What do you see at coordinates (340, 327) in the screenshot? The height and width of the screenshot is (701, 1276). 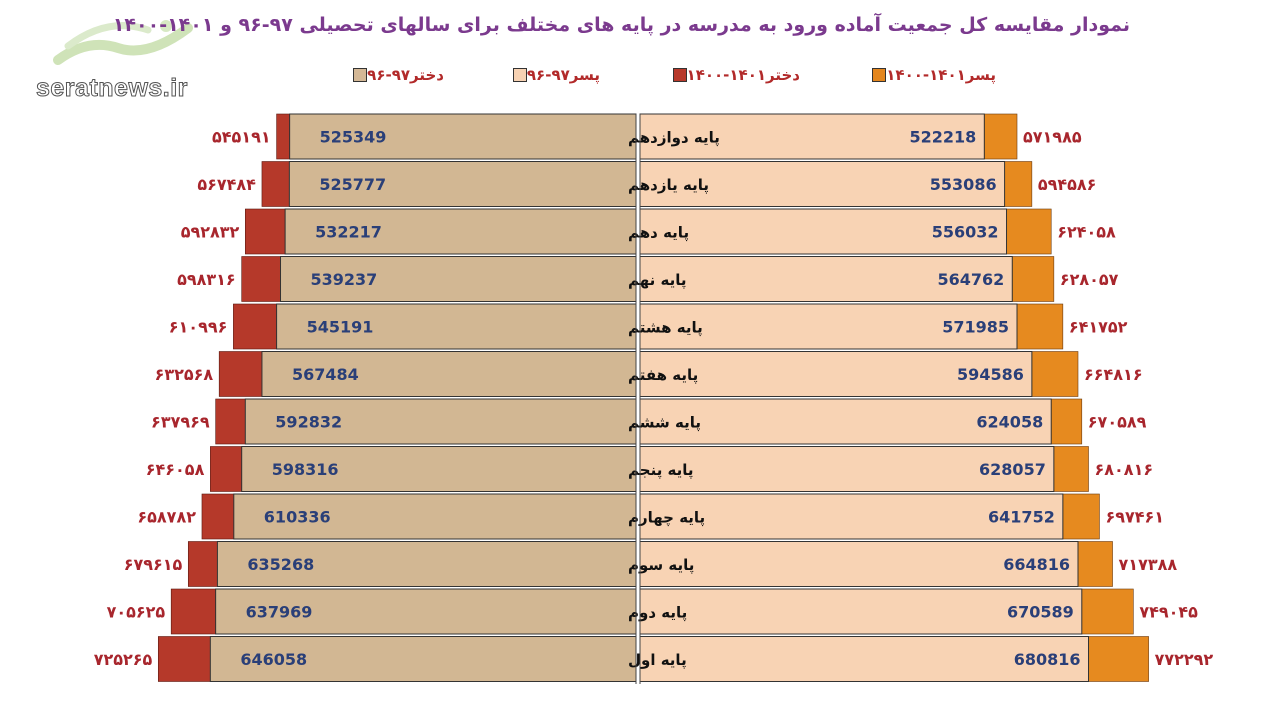 I see `label-girls-9697-4: 545191` at bounding box center [340, 327].